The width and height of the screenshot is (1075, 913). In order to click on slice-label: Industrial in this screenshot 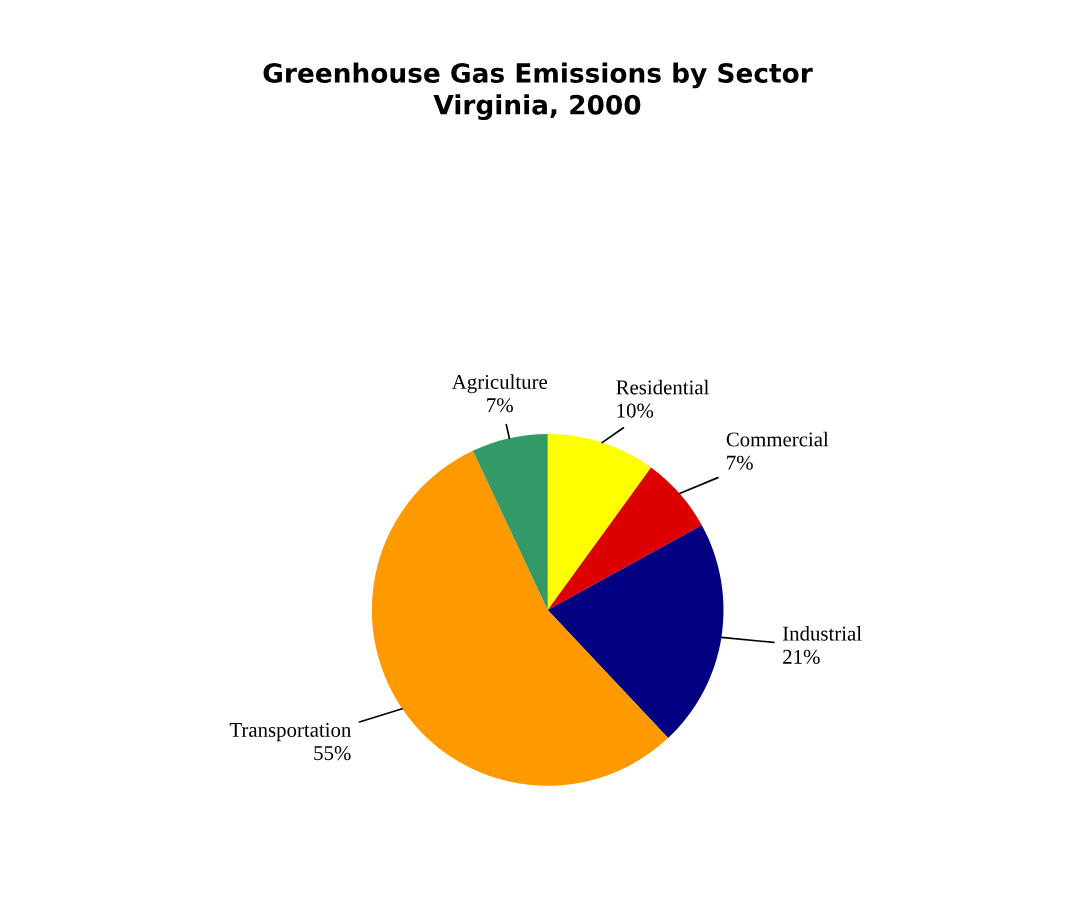, I will do `click(822, 633)`.